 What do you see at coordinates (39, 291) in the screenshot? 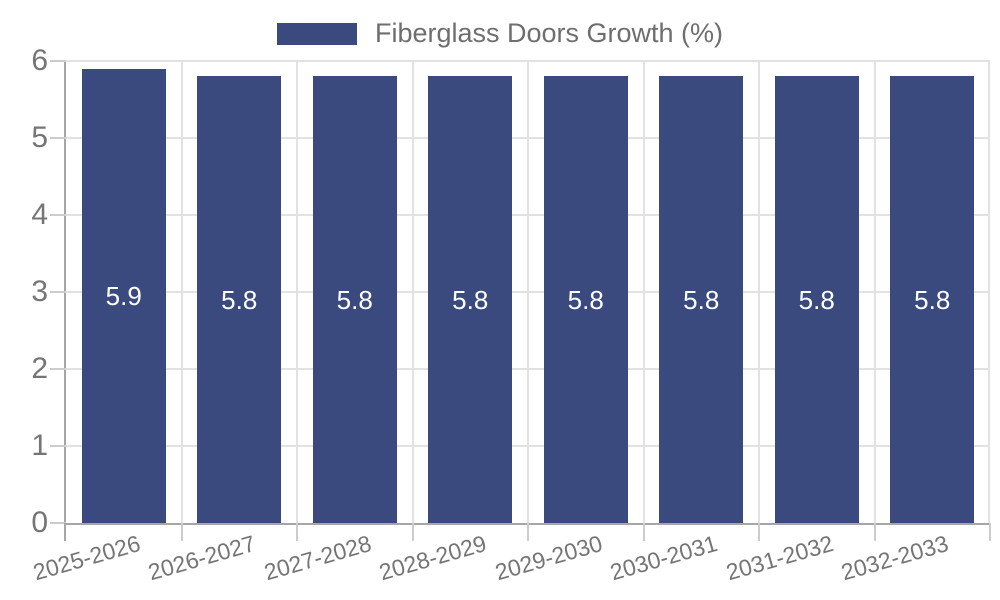
I see `y-tick-label: 3` at bounding box center [39, 291].